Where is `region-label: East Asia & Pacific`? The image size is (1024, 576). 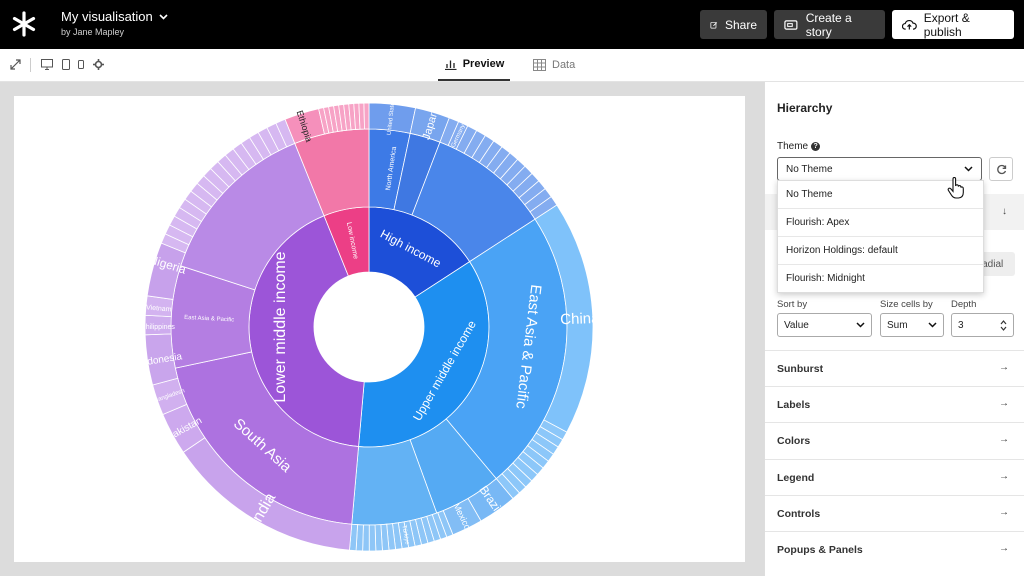 region-label: East Asia & Pacific is located at coordinates (209, 319).